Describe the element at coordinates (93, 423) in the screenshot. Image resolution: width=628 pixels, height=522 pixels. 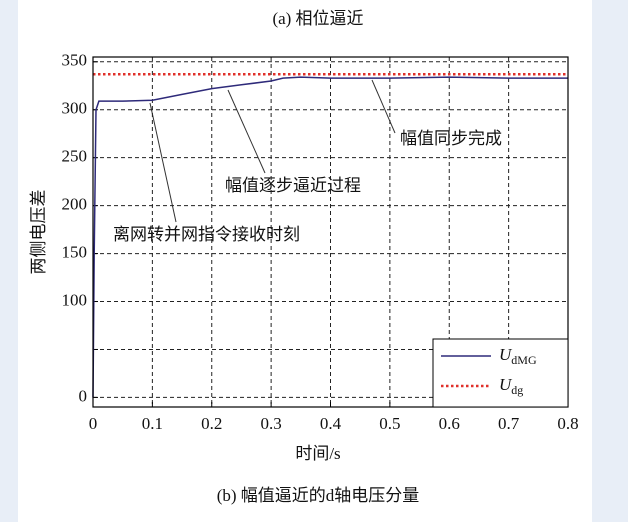
I see `x-tick-label: 0` at that location.